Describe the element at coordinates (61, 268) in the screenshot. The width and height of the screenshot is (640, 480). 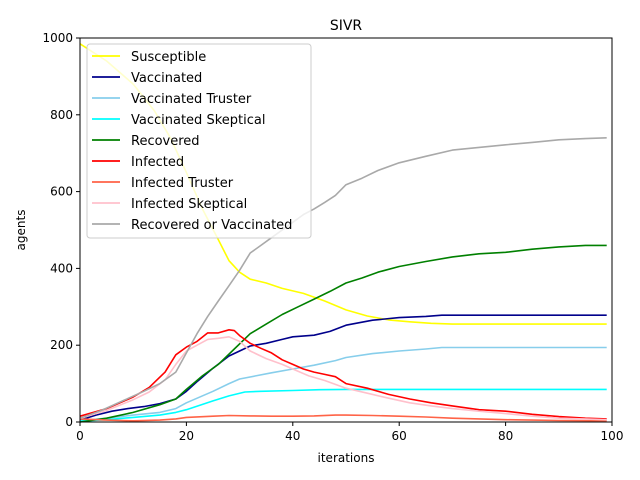
I see `y-tick-label: 400` at that location.